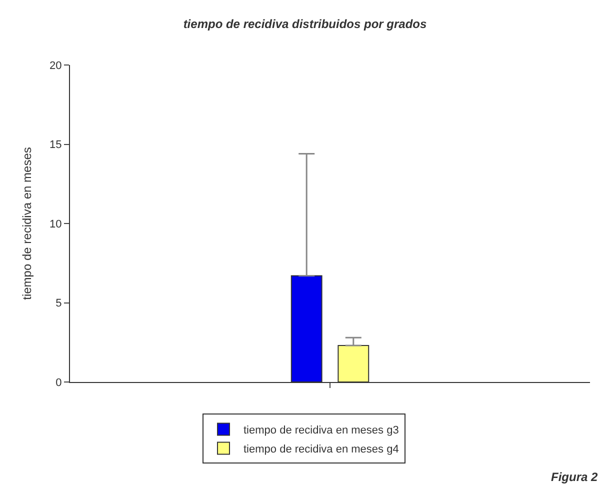 The width and height of the screenshot is (610, 492). Describe the element at coordinates (56, 145) in the screenshot. I see `y-tick-label: 15` at that location.